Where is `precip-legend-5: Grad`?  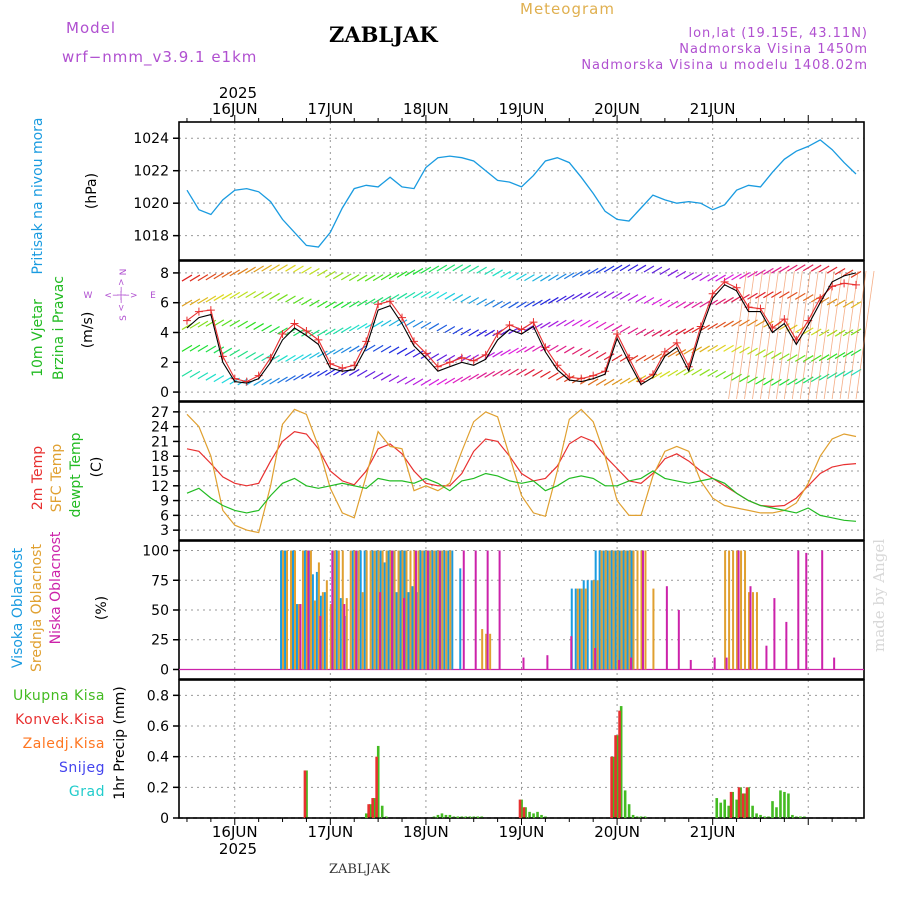
precip-legend-5: Grad is located at coordinates (87, 792).